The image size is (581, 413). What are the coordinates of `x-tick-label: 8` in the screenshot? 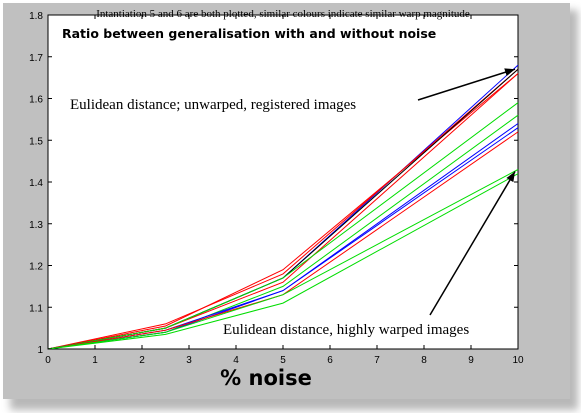 It's located at (424, 360).